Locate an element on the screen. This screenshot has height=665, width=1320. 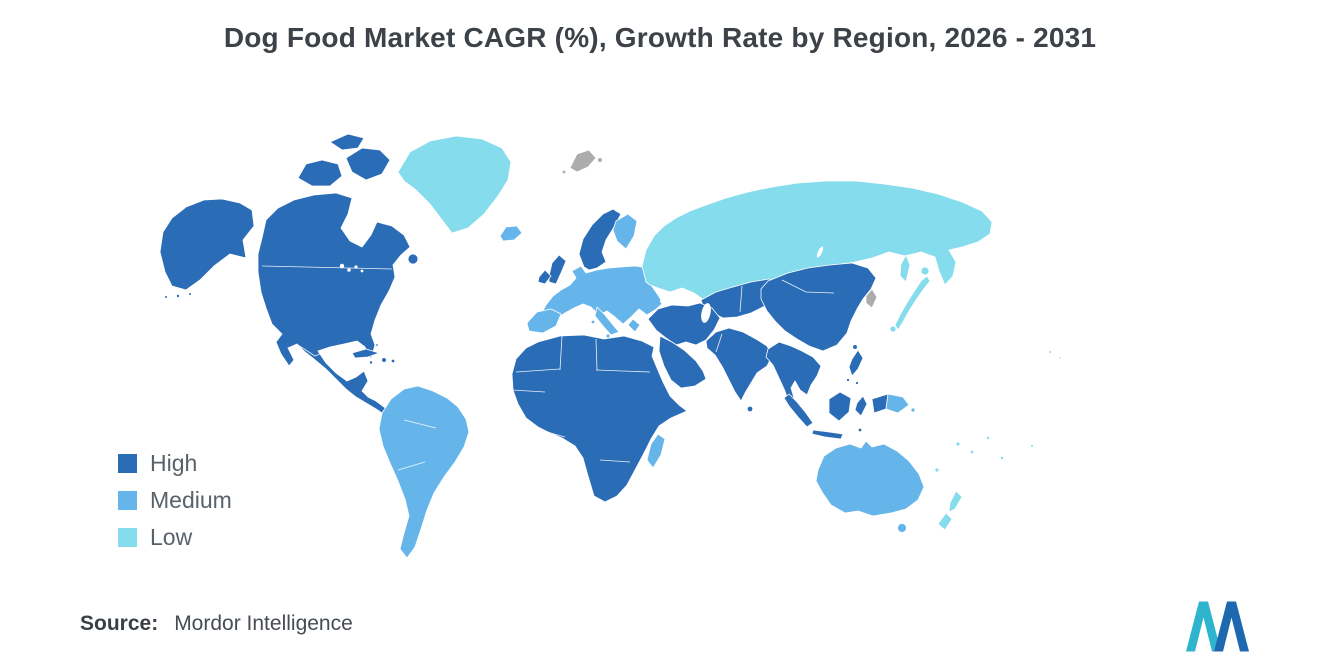
region-africa is located at coordinates (599, 418).